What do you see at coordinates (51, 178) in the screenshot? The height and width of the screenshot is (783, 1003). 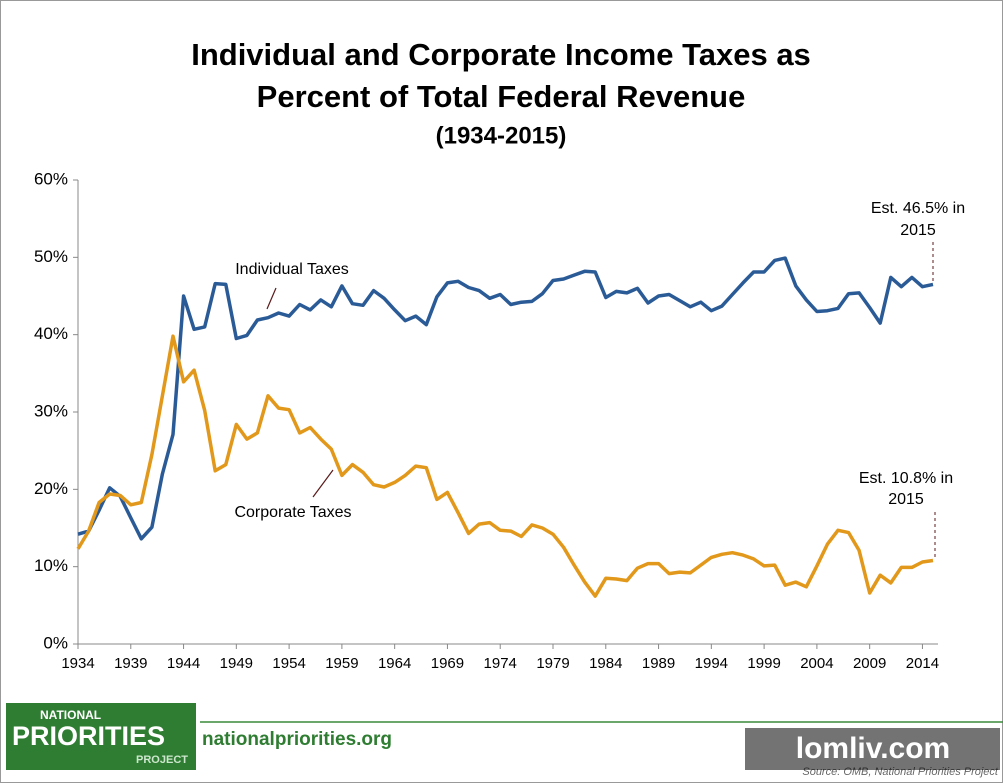 I see `y-tick-label: 60%` at bounding box center [51, 178].